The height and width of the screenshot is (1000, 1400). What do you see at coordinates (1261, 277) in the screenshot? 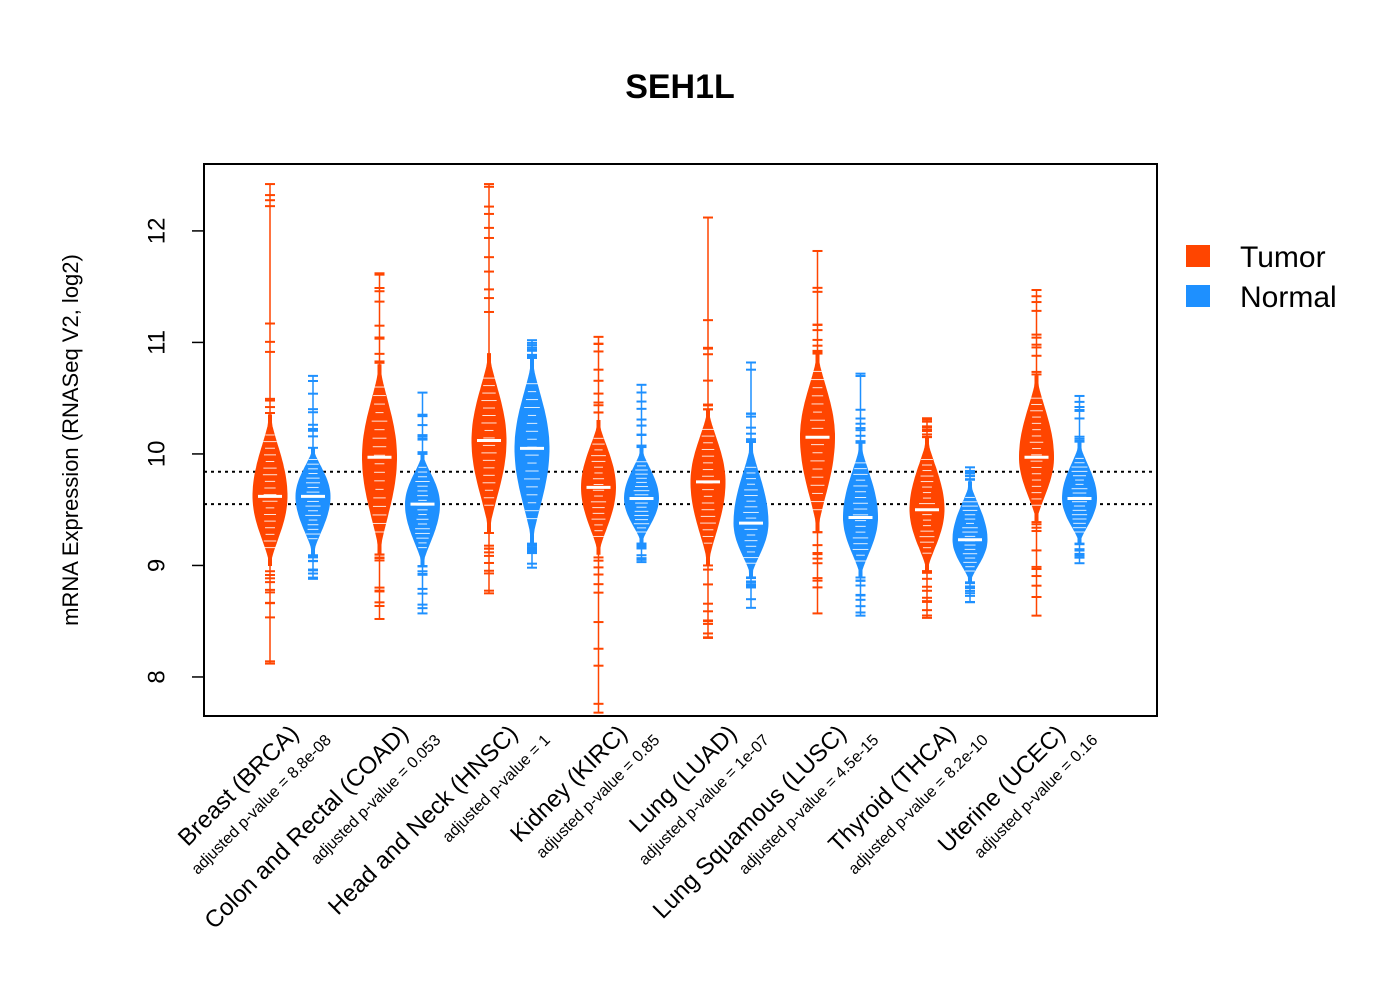
I see `legend: Tumor Normal` at bounding box center [1261, 277].